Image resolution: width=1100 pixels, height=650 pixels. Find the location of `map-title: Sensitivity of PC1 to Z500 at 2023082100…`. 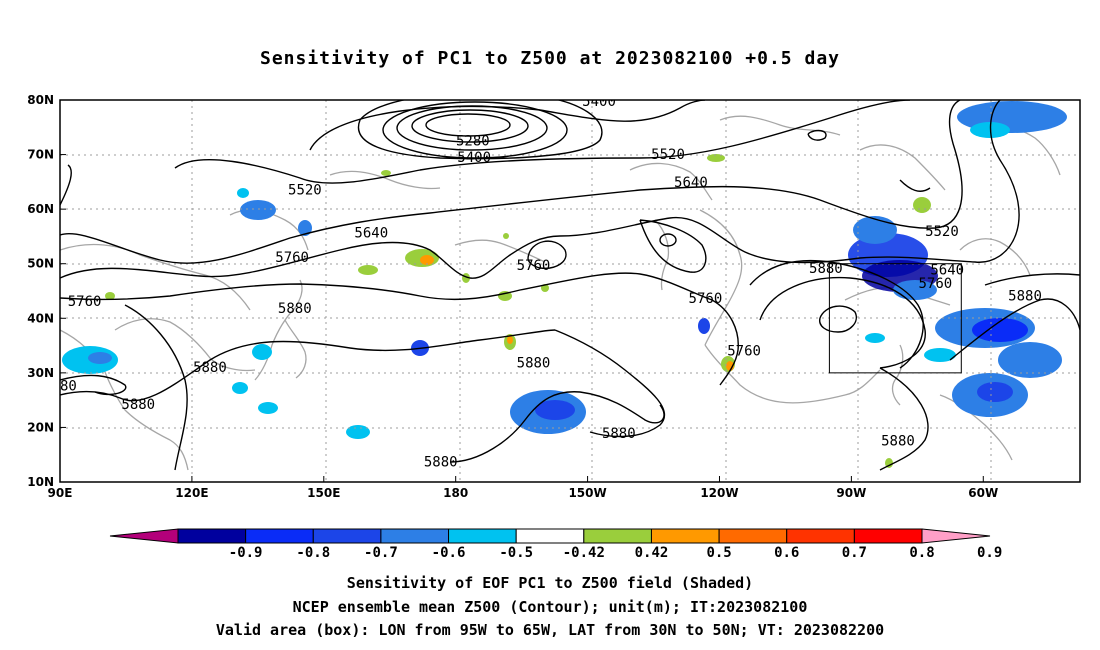

map-title: Sensitivity of PC1 to Z500 at 2023082100… is located at coordinates (549, 58).